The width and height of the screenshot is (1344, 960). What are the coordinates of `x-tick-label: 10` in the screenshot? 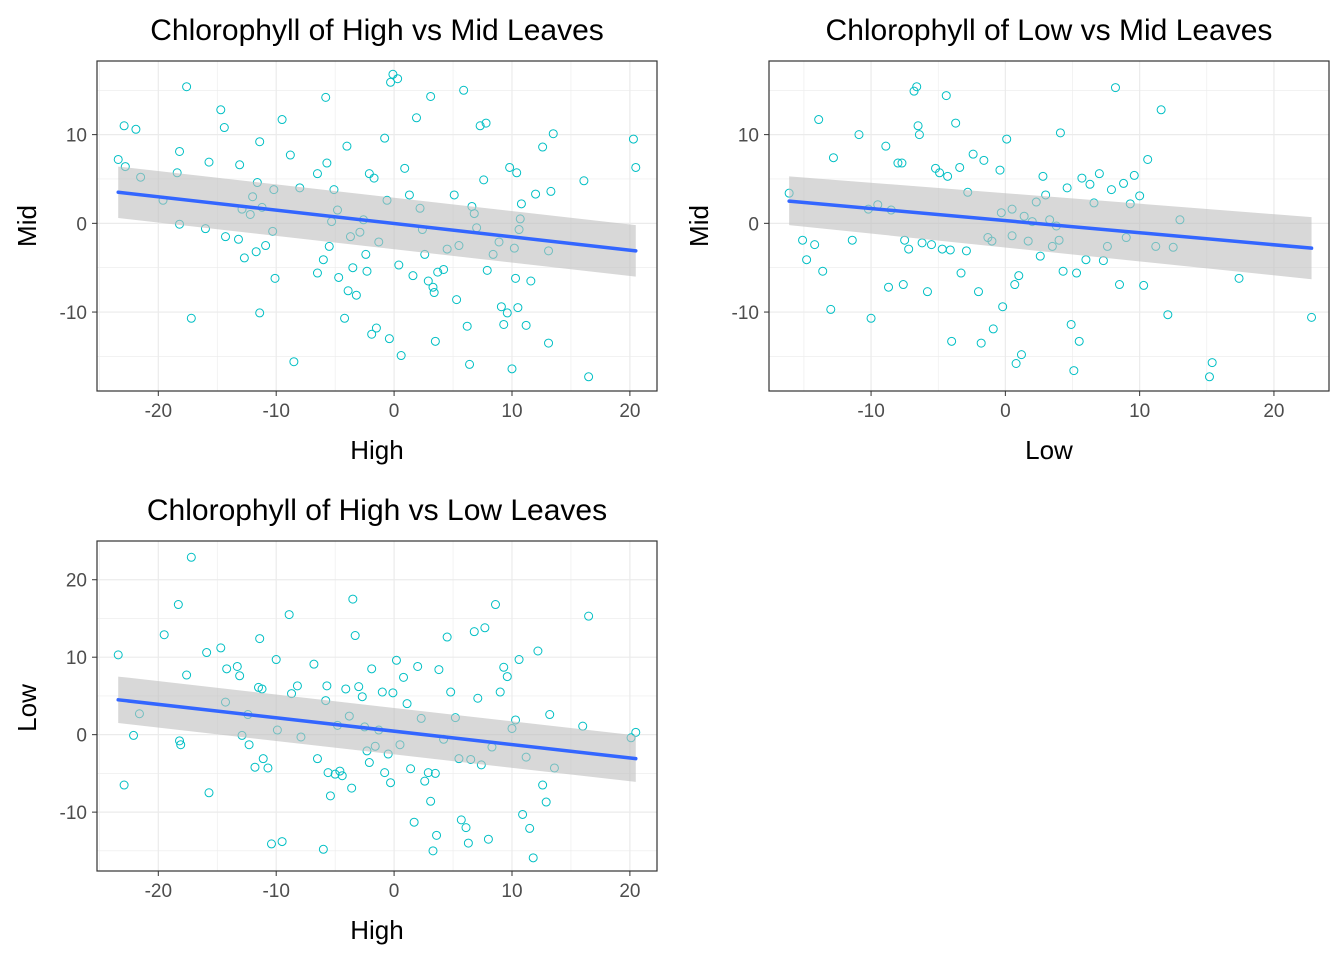 It's located at (511, 891).